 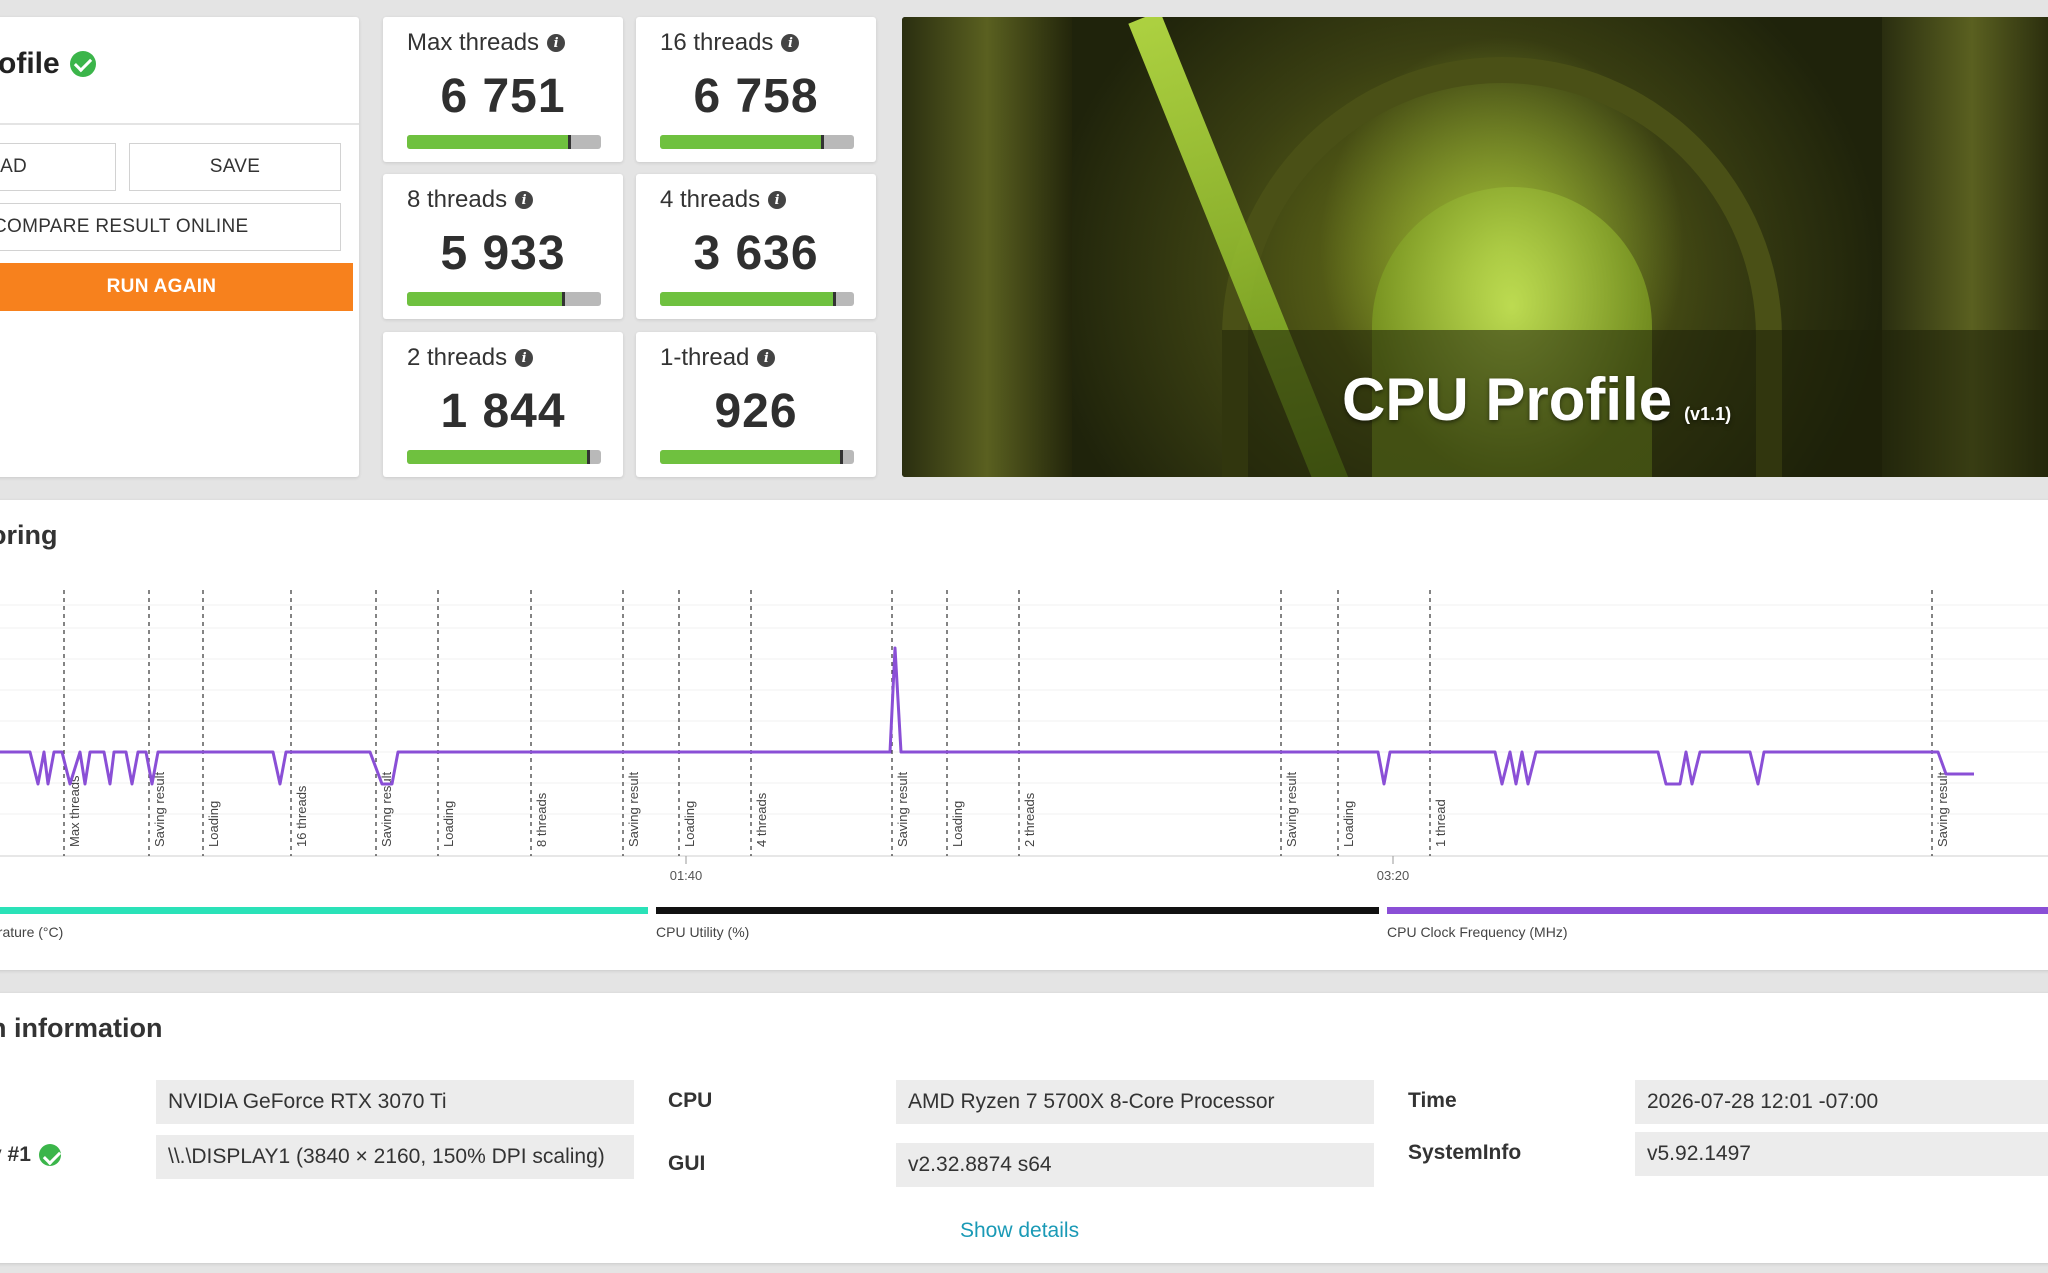 I want to click on score-value: 926, so click(x=756, y=411).